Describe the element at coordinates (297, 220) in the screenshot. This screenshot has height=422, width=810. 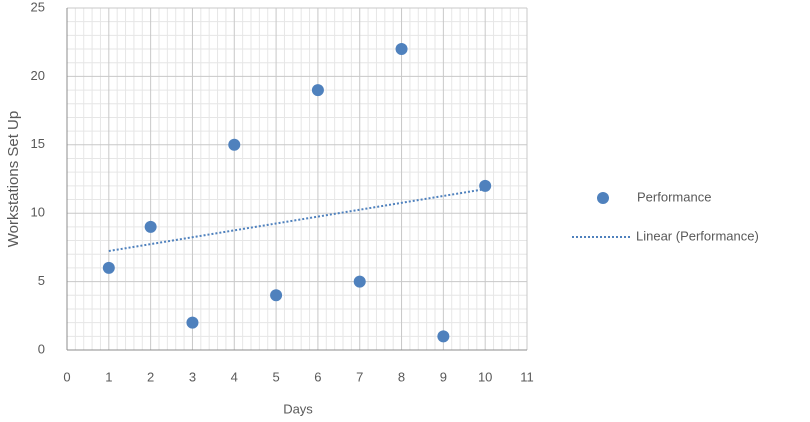
I see `trendline` at that location.